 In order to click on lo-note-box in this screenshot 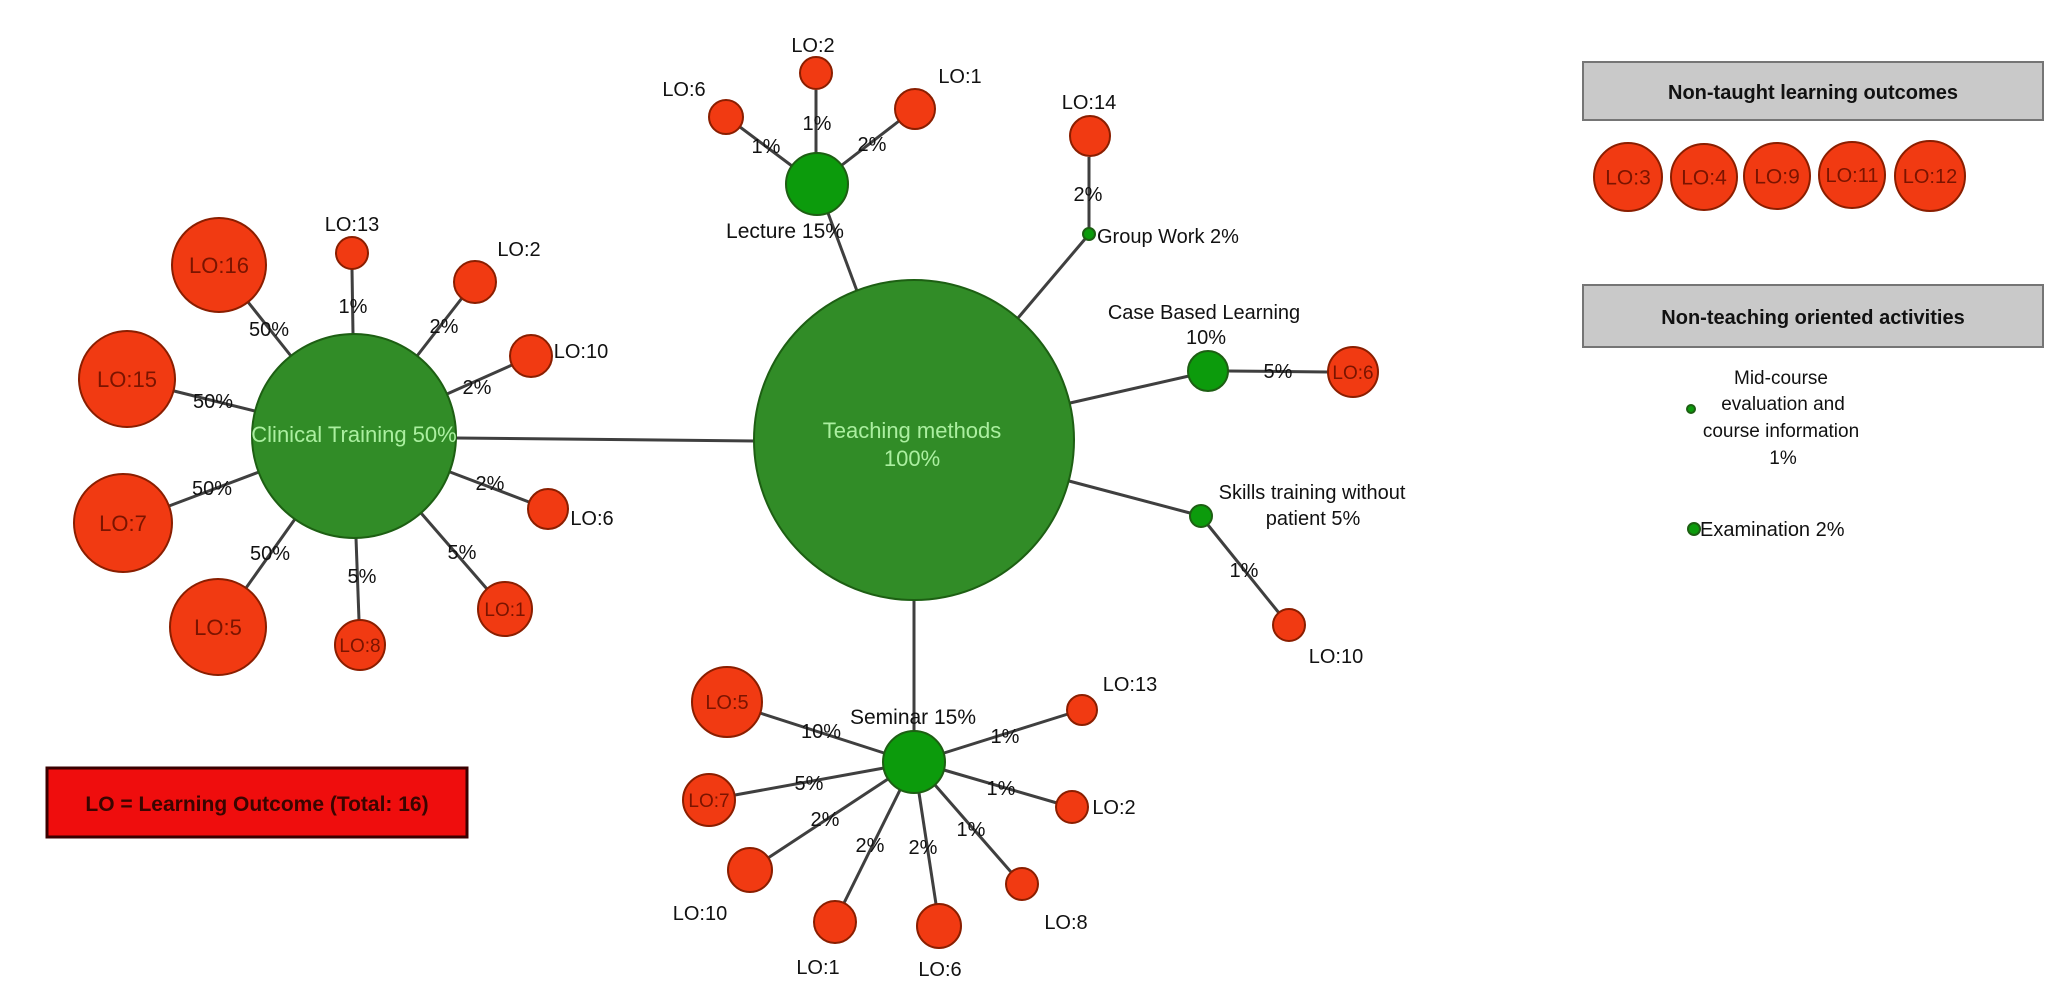, I will do `click(257, 802)`.